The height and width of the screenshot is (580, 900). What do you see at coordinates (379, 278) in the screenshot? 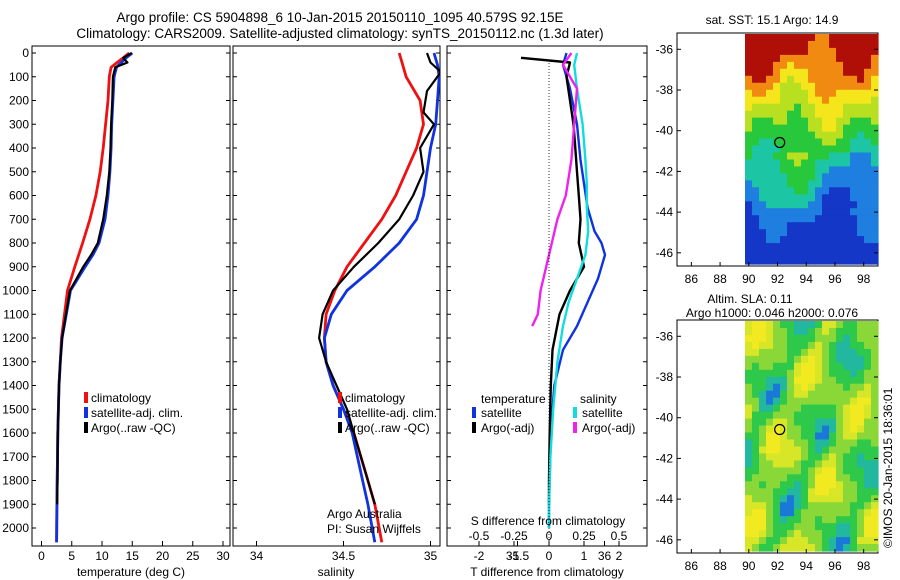
I see `salinity-line-argo` at bounding box center [379, 278].